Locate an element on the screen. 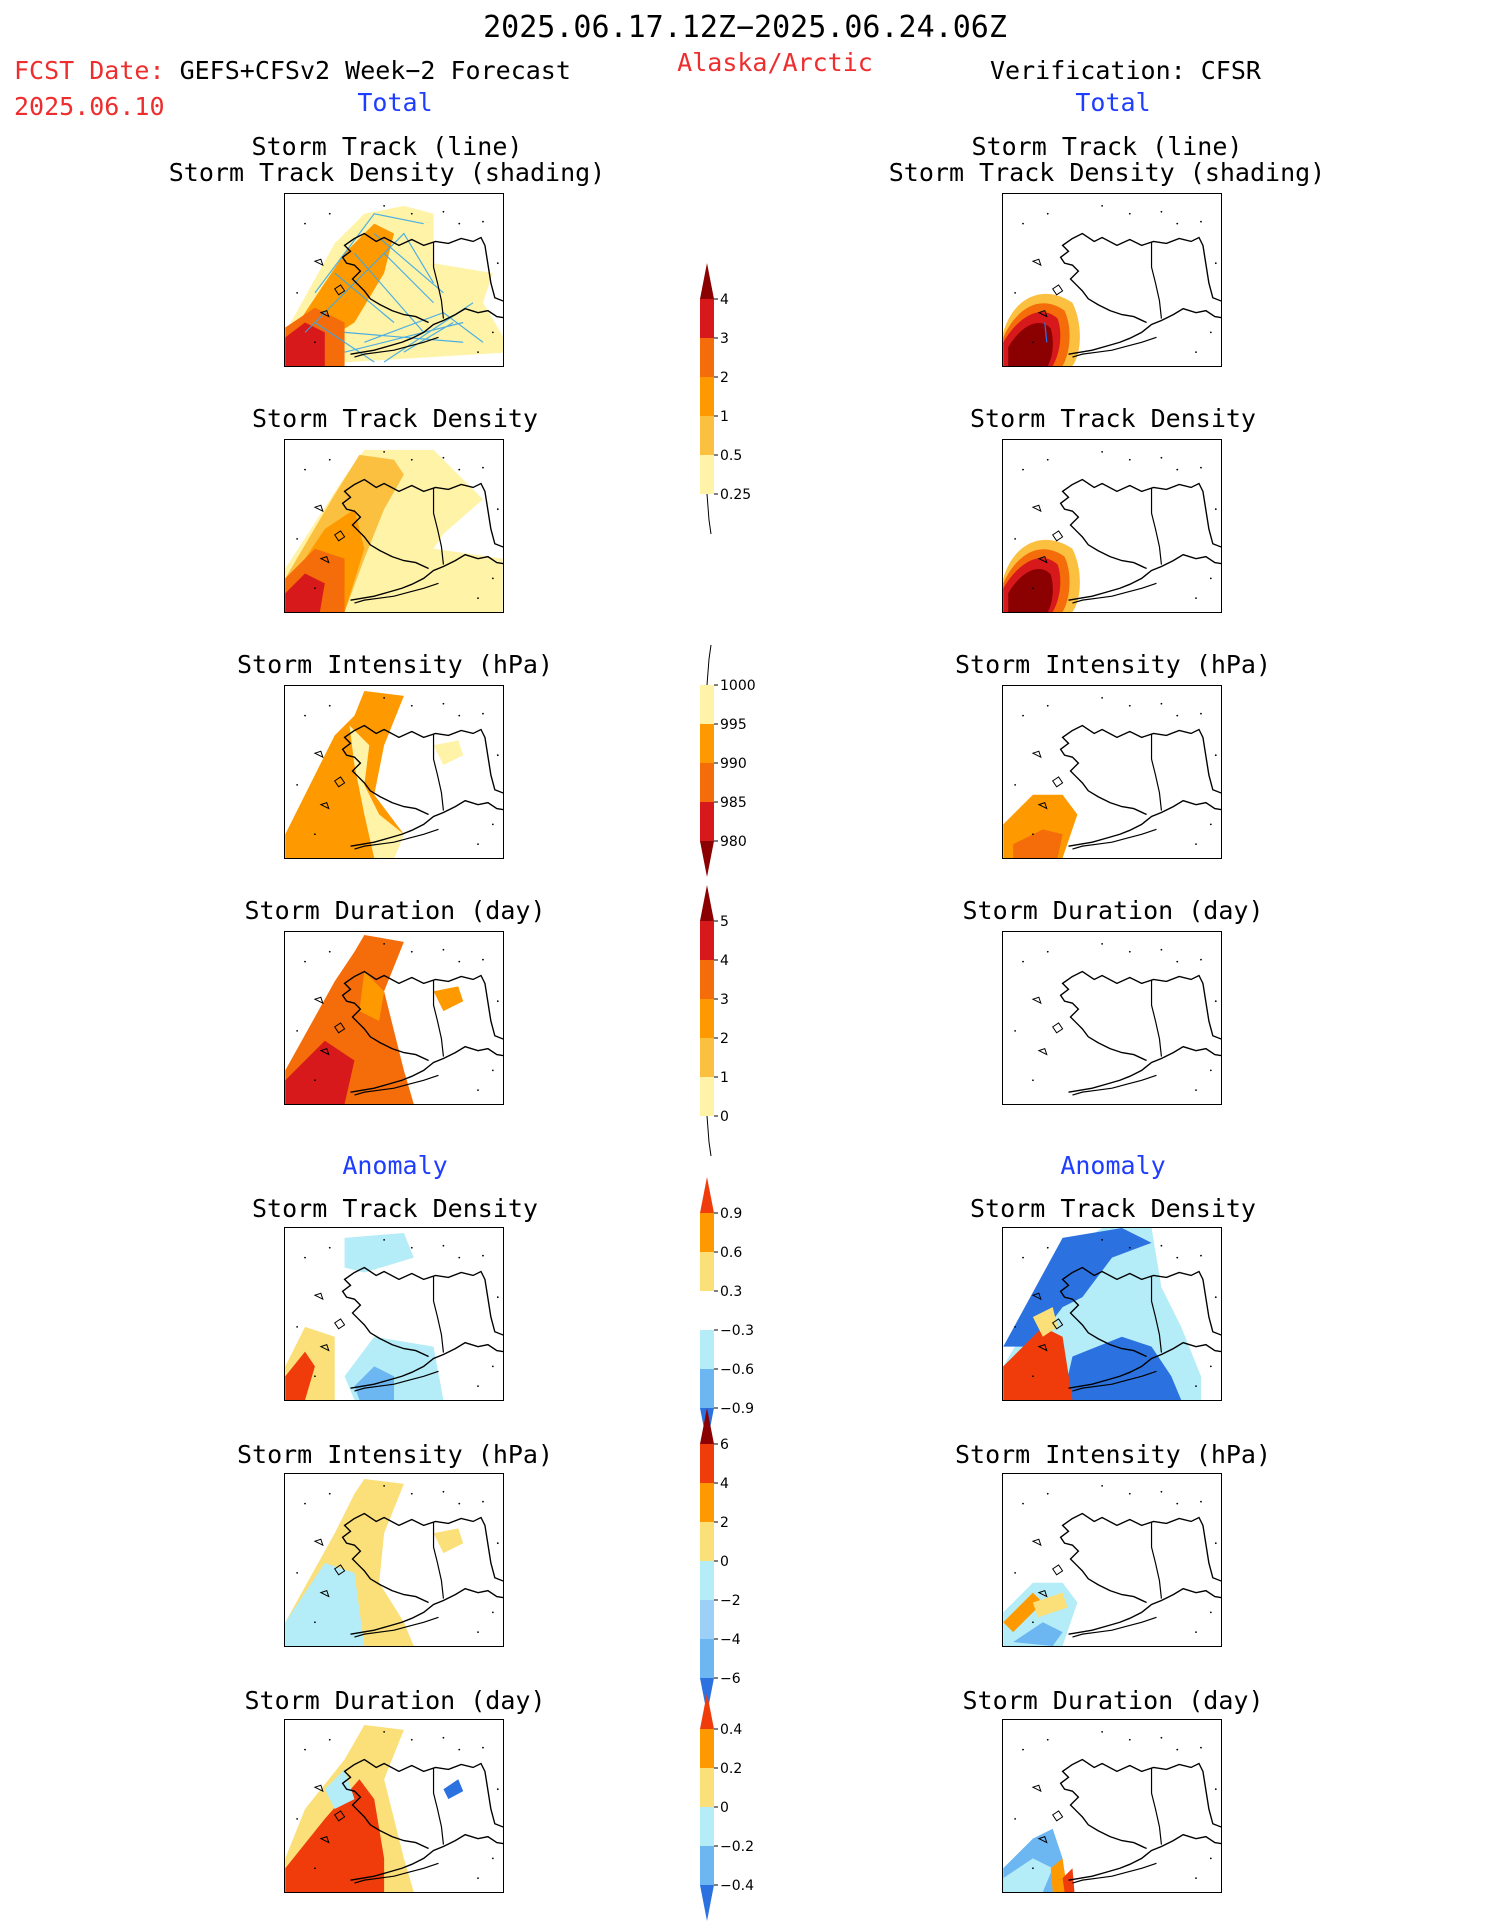 Image resolution: width=1487 pixels, height=1925 pixels. title-l1a: Storm Track (line) is located at coordinates (387, 146).